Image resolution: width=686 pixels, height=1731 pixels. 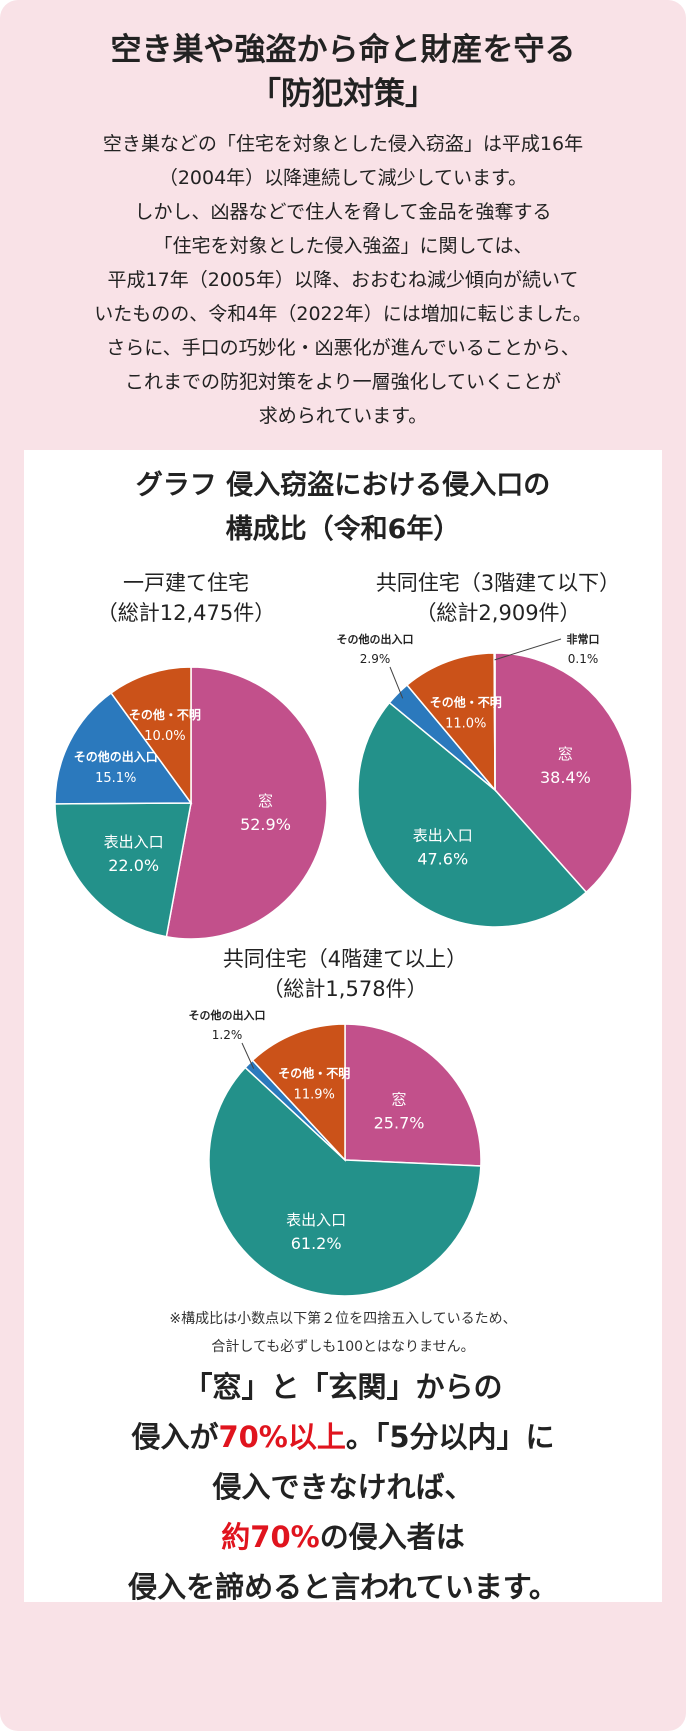 I want to click on highlight: 約70%, so click(x=270, y=1537).